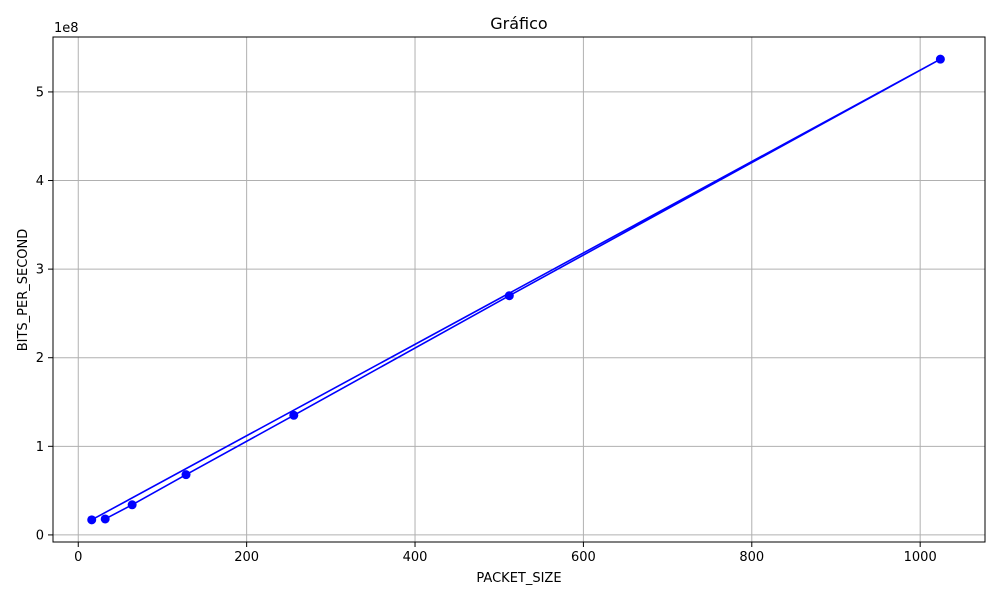  Describe the element at coordinates (583, 557) in the screenshot. I see `x-tick-label: 600` at that location.